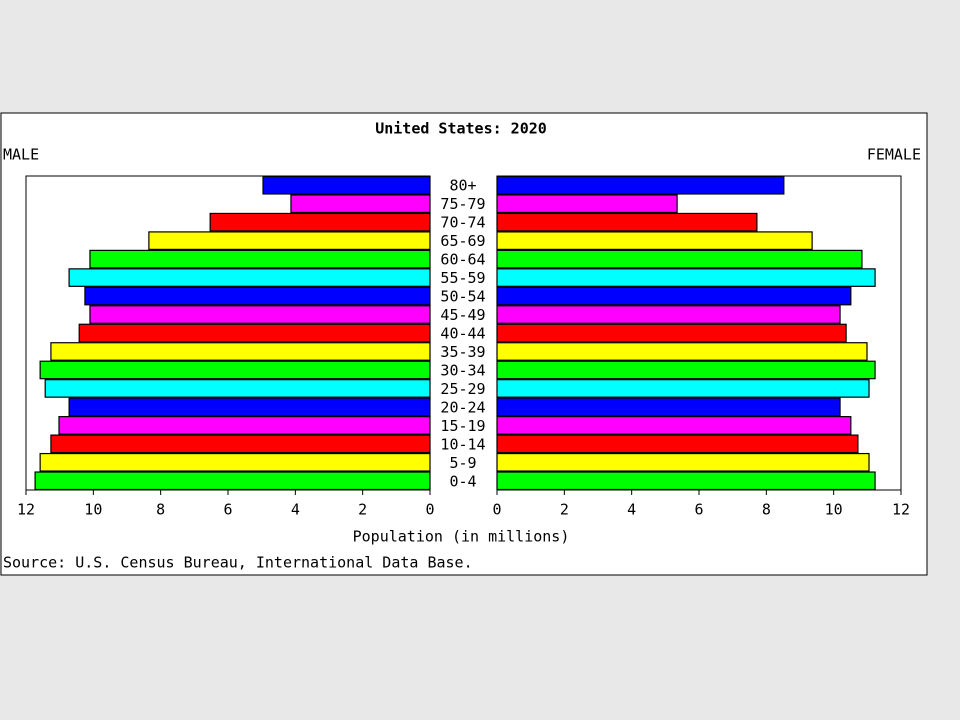  Describe the element at coordinates (462, 444) in the screenshot. I see `category-label: 10-14` at that location.